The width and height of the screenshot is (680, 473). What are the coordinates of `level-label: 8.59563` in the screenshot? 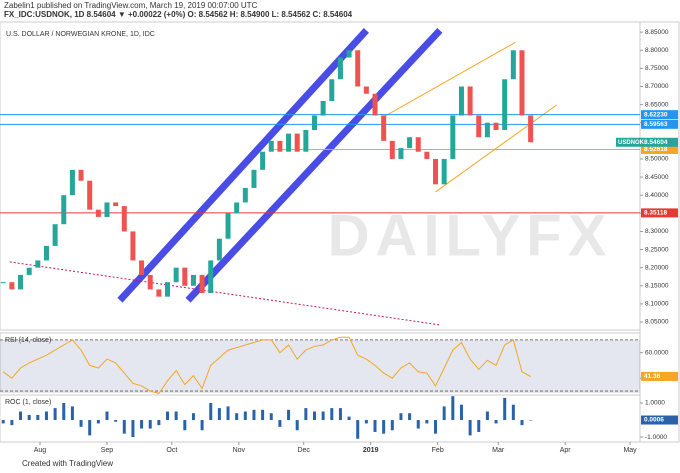 It's located at (656, 124).